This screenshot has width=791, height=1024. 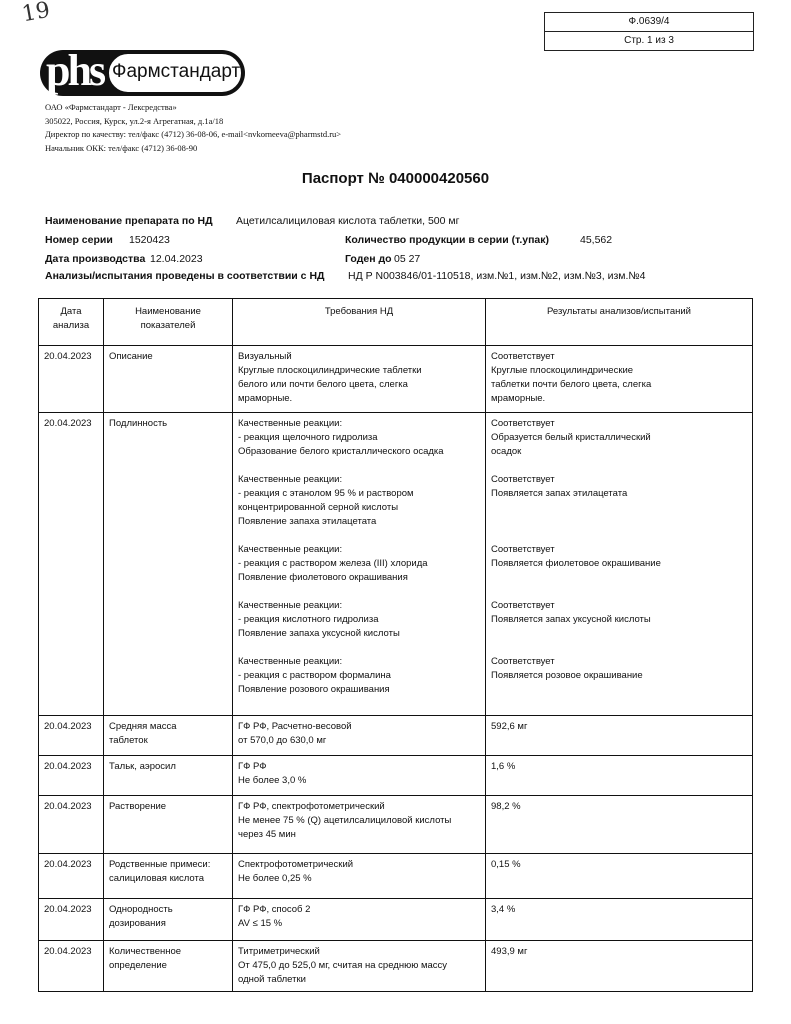 What do you see at coordinates (314, 689) in the screenshot?
I see `requirement-line: Появление розового окрашивания` at bounding box center [314, 689].